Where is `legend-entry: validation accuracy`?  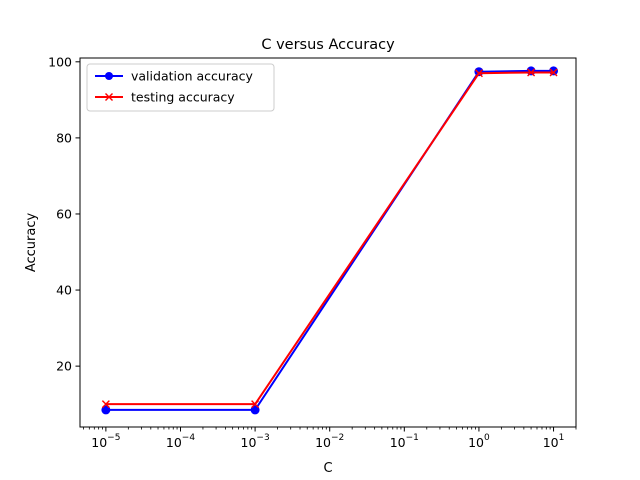 legend-entry: validation accuracy is located at coordinates (174, 76).